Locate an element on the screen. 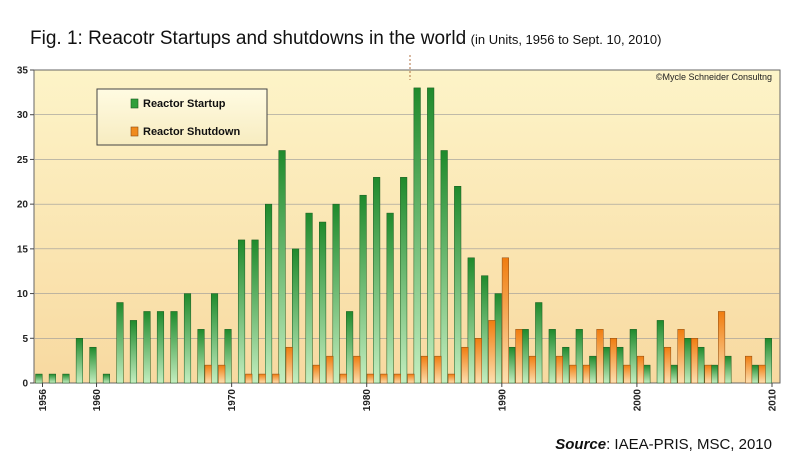 The height and width of the screenshot is (475, 800). y-tick-label: 30 is located at coordinates (23, 115).